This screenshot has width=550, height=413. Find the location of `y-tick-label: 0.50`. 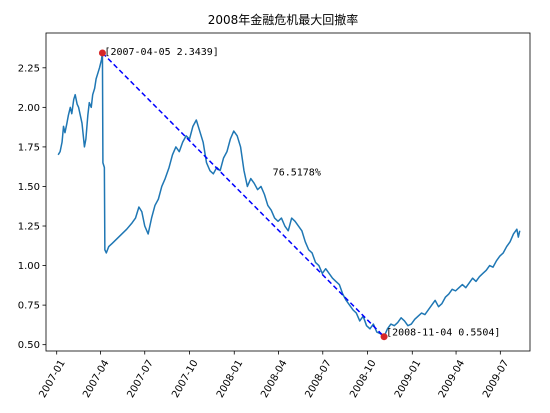

y-tick-label: 0.50 is located at coordinates (29, 345).